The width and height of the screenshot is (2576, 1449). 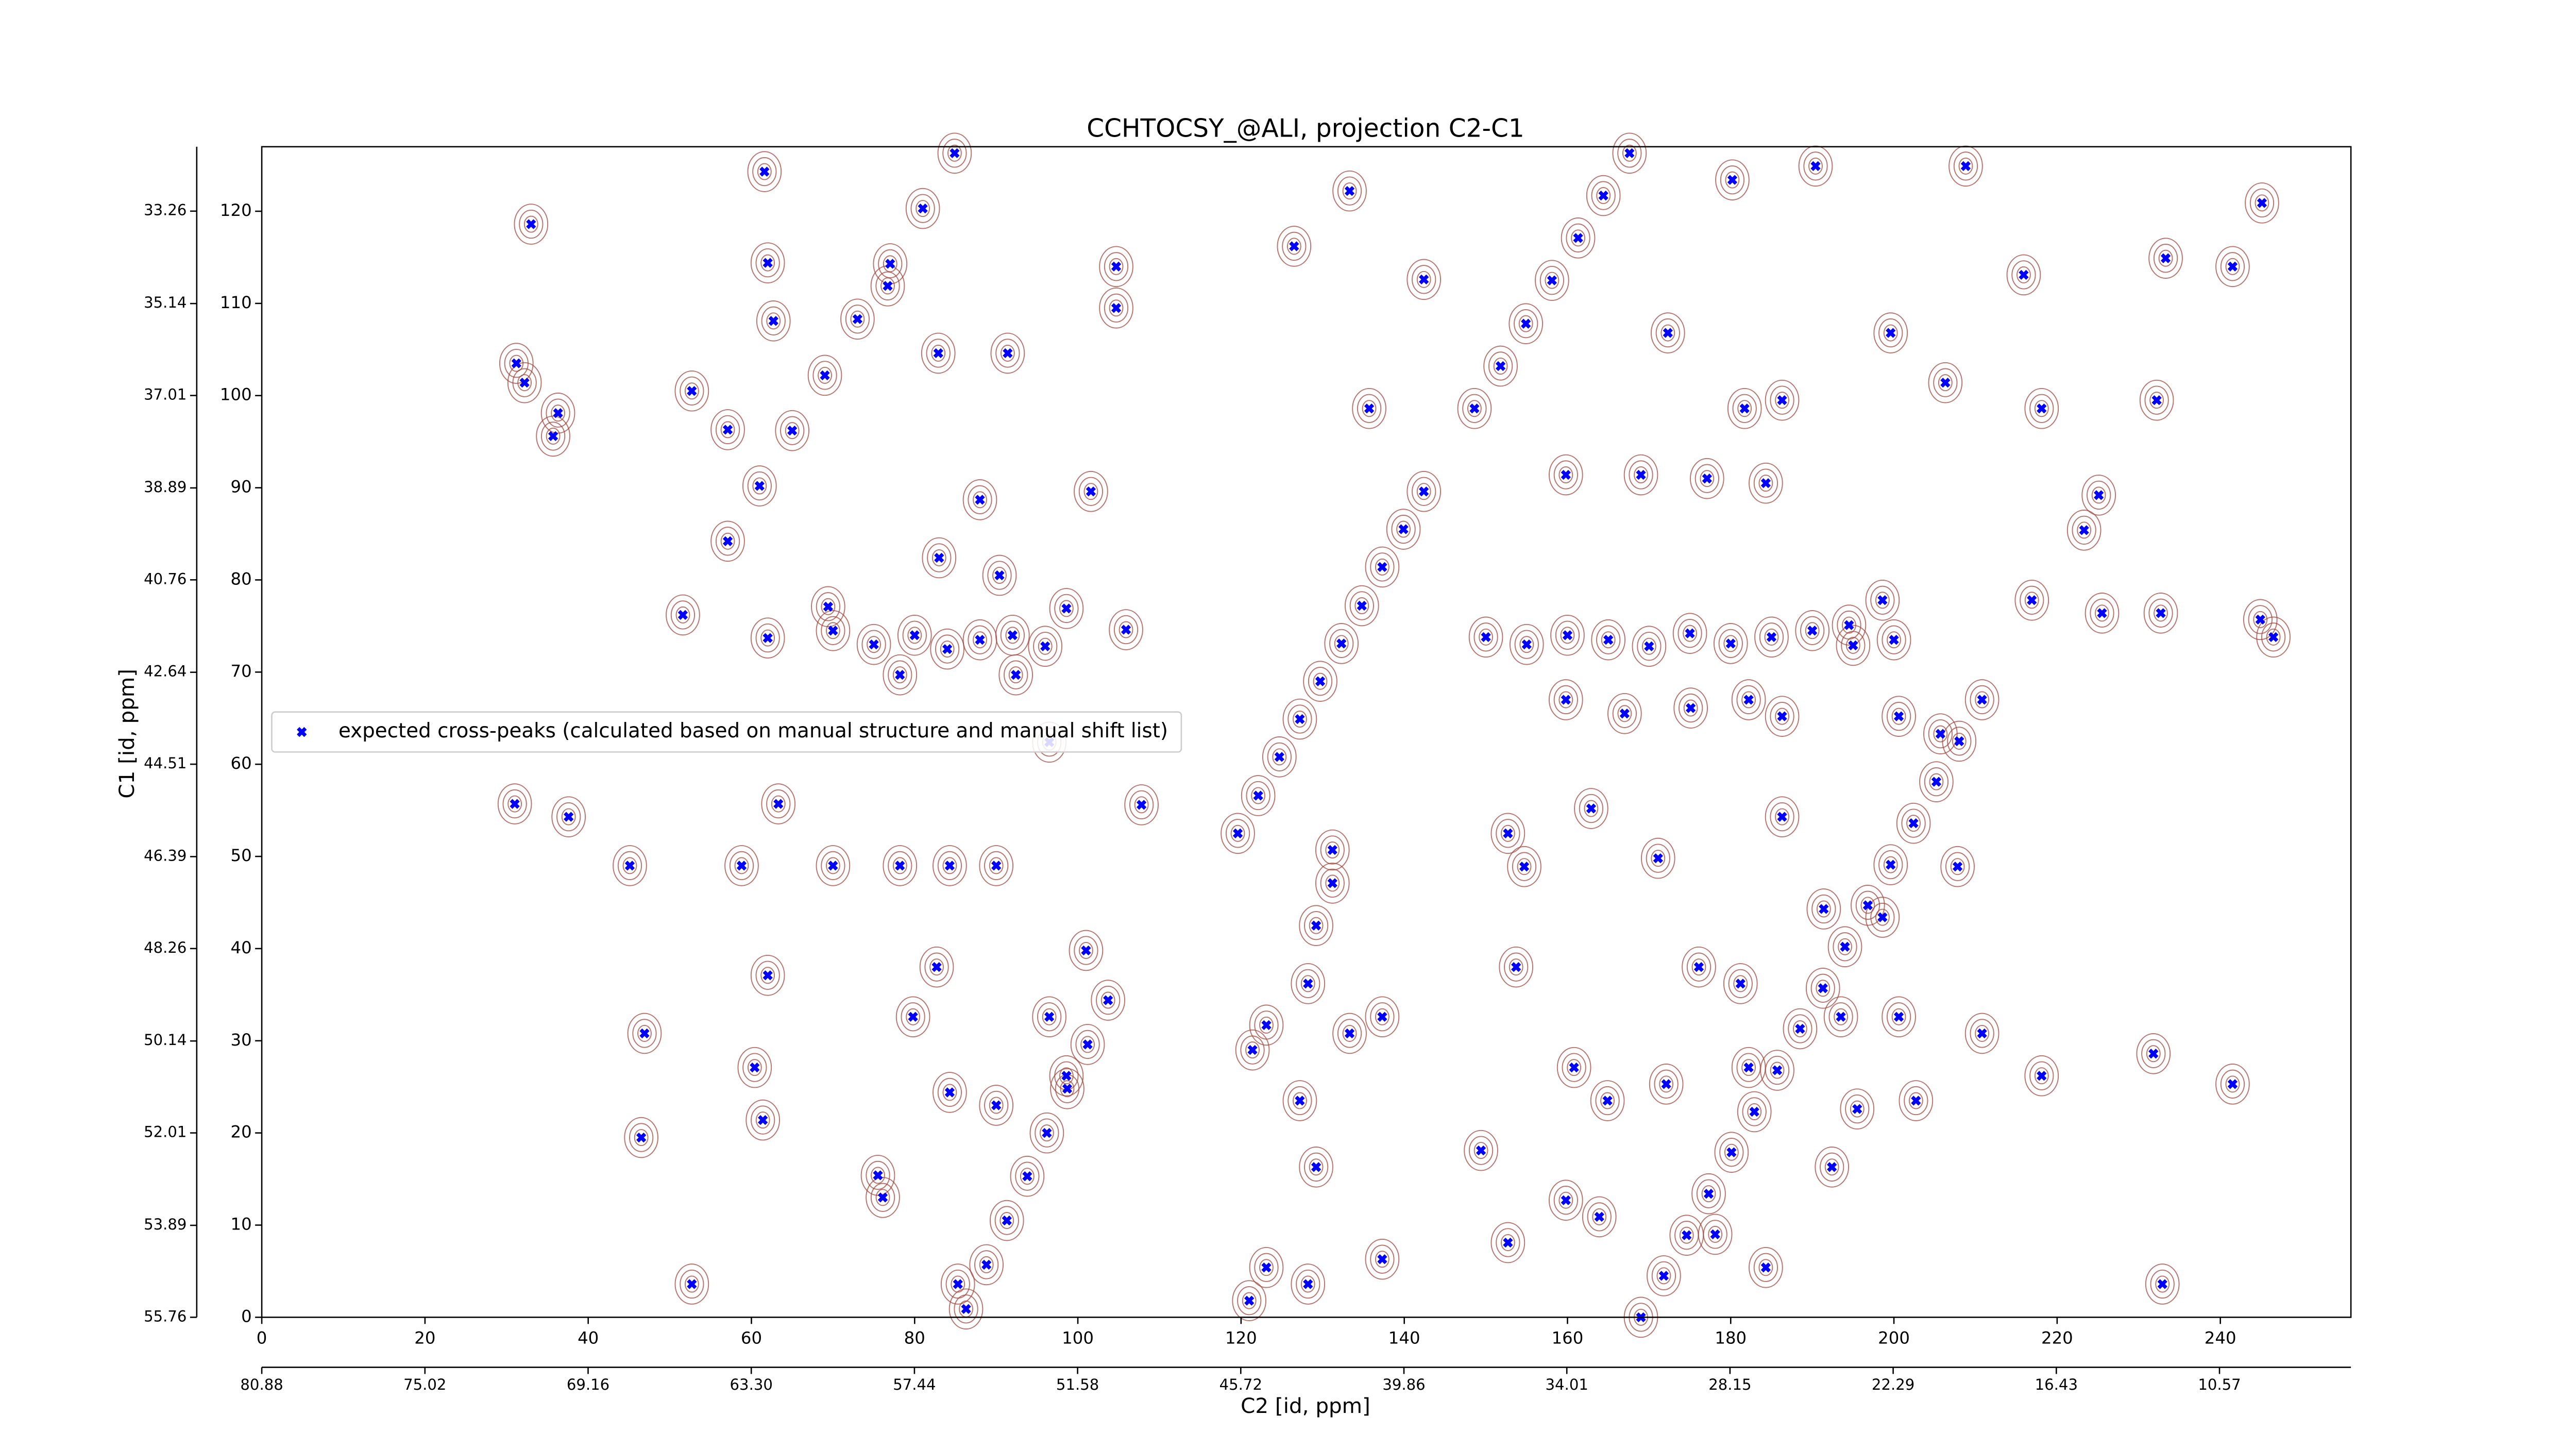 What do you see at coordinates (240, 1132) in the screenshot?
I see `y-tick-label: 20` at bounding box center [240, 1132].